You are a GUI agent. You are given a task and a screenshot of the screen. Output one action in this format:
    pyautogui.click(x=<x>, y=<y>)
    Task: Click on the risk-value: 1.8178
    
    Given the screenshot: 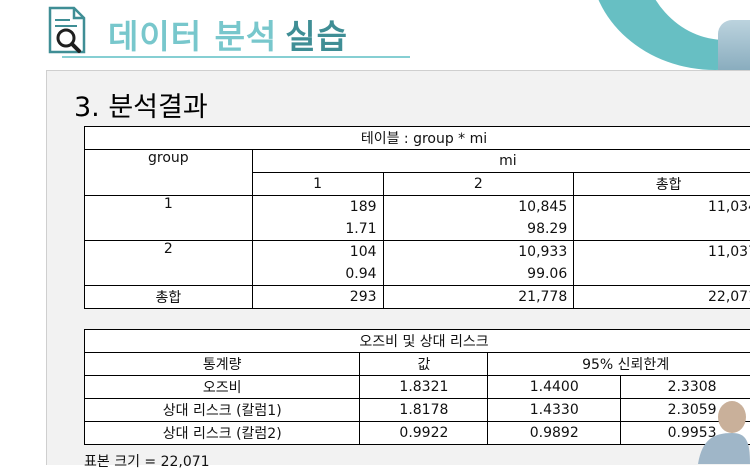 What is the action you would take?
    pyautogui.click(x=424, y=410)
    